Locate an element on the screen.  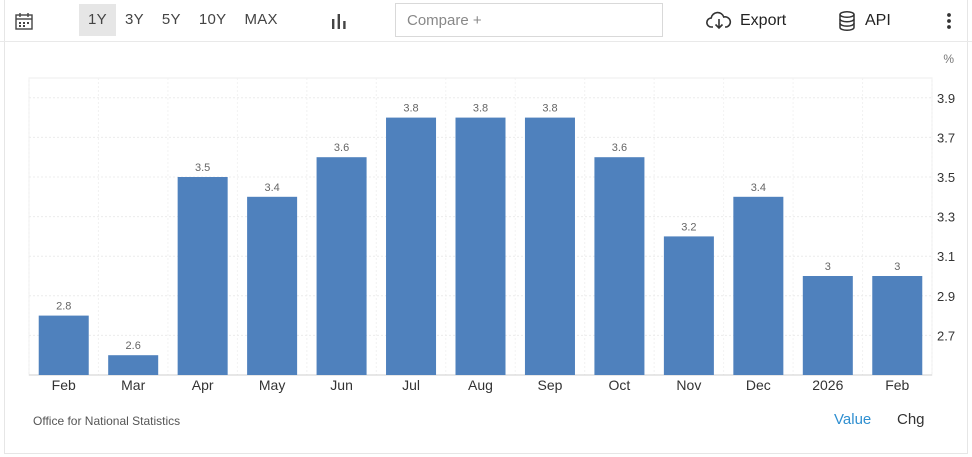
vertical-dots-icon is located at coordinates (949, 21).